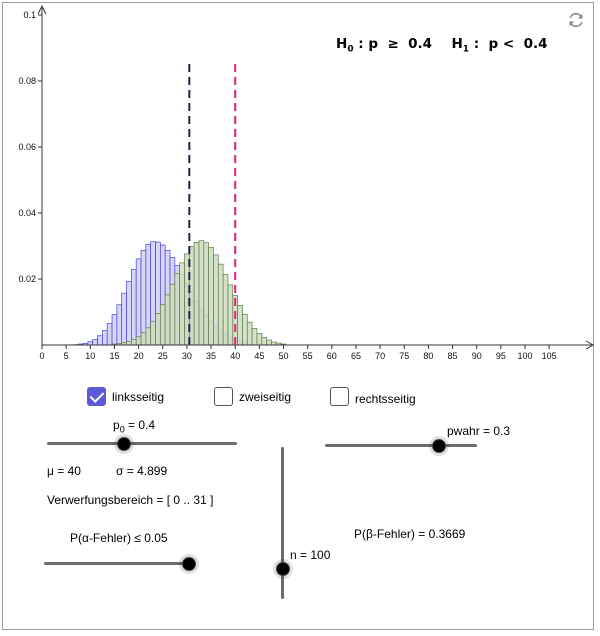 This screenshot has width=600, height=636. I want to click on y-axis-arrow, so click(42, 9).